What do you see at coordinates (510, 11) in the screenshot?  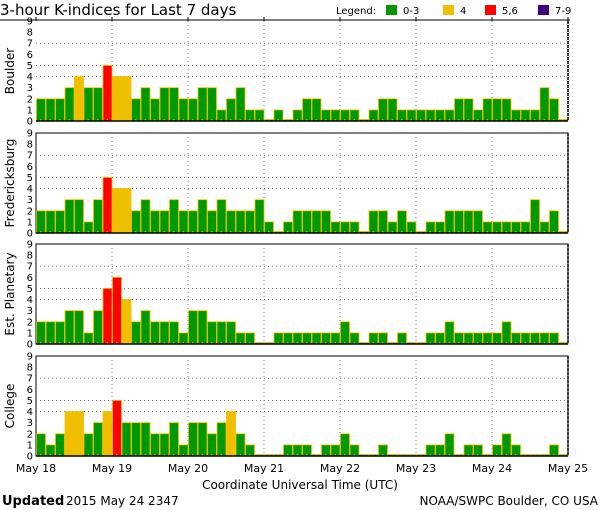 I see `legend-entry-label: 5,6` at bounding box center [510, 11].